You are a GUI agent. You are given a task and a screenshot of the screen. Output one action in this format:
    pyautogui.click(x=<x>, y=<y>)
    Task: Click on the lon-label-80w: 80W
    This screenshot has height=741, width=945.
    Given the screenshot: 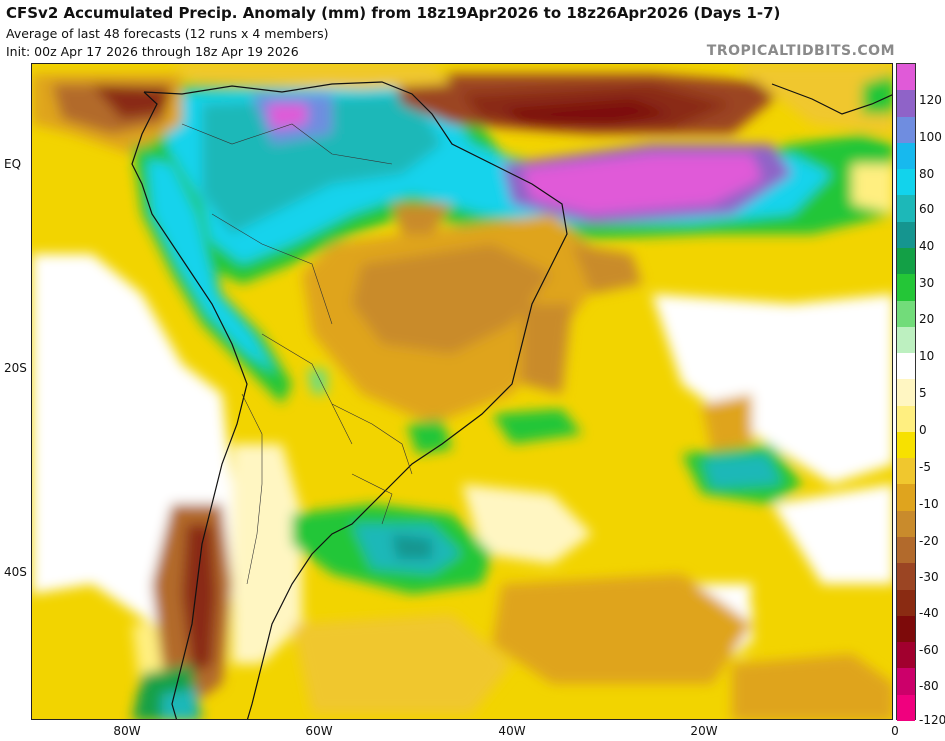 What is the action you would take?
    pyautogui.click(x=127, y=731)
    